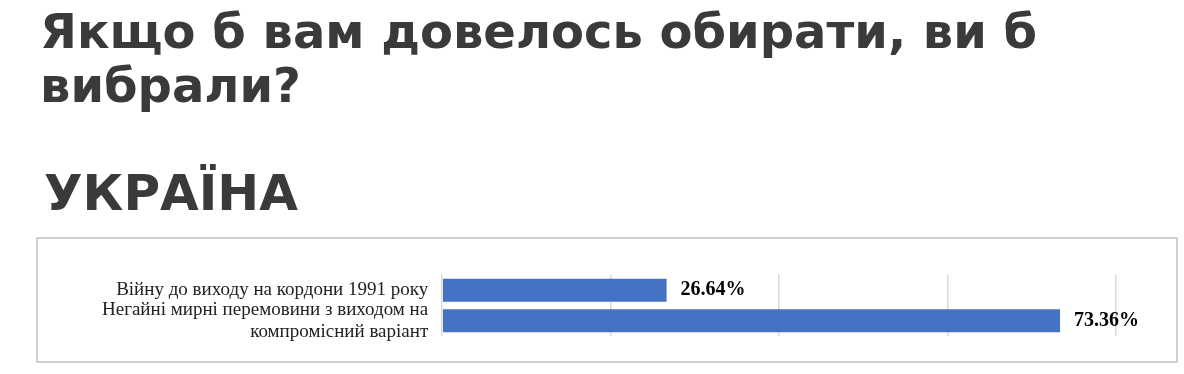  I want to click on data-label: 73.36%, so click(1107, 318).